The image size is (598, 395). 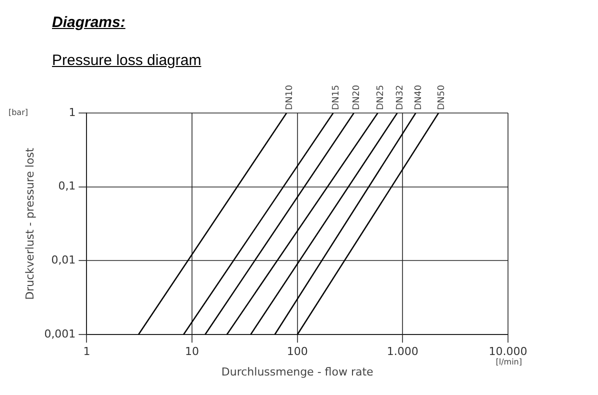 I want to click on y-tick-label: 0,001, so click(x=60, y=333).